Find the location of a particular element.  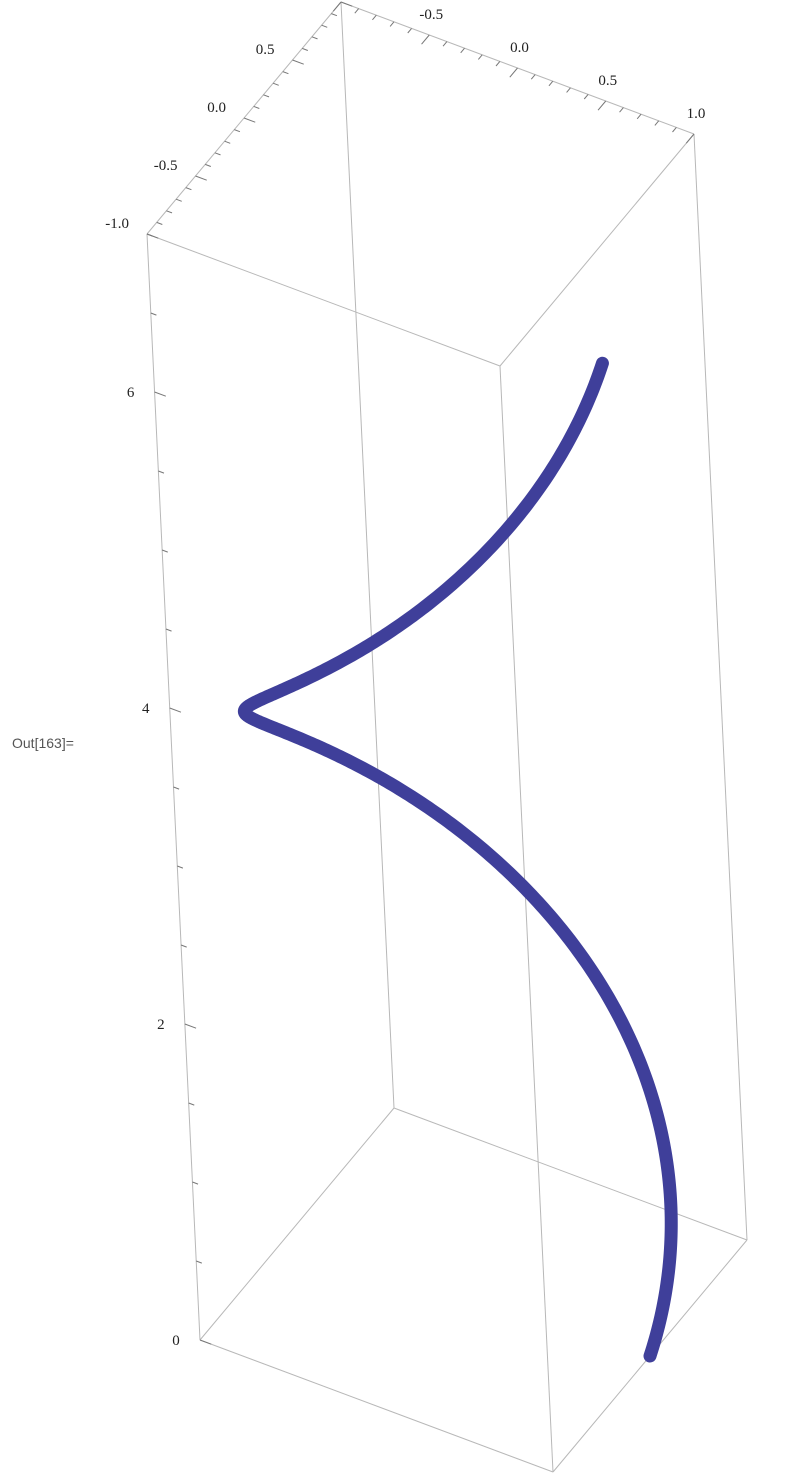

z-tick-label: 6 is located at coordinates (131, 393).